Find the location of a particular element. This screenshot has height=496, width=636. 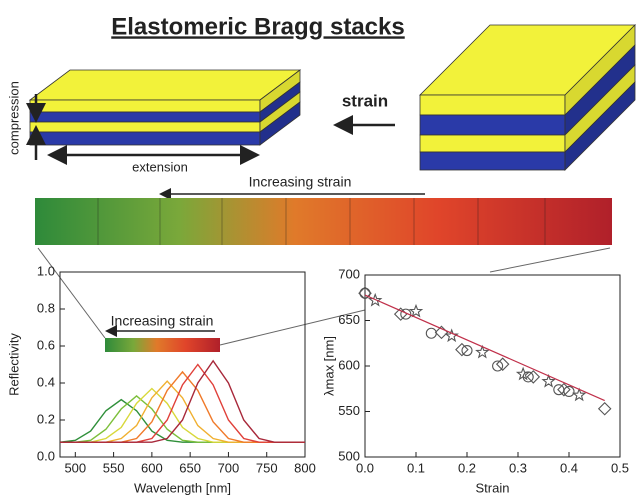

x-tick-label: 0.3 is located at coordinates (518, 467).